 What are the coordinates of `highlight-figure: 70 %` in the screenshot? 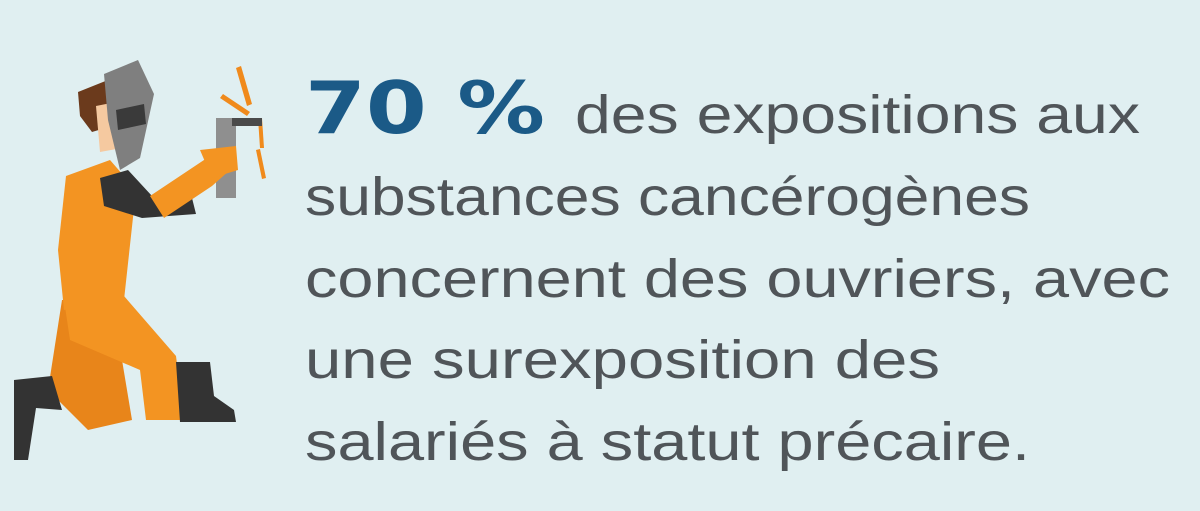 It's located at (425, 108).